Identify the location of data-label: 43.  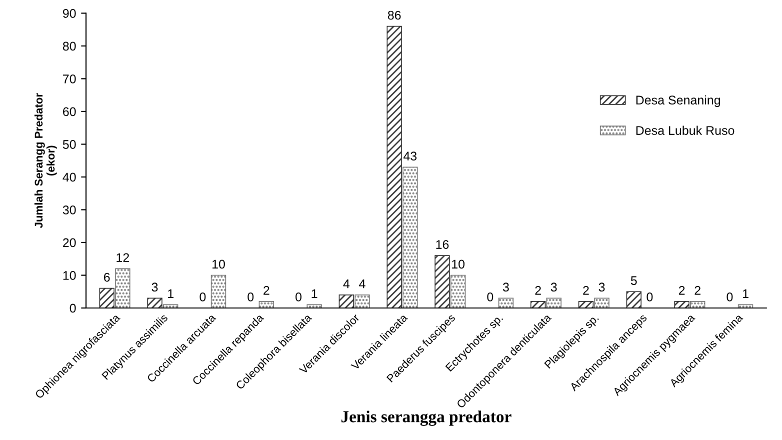
(410, 156).